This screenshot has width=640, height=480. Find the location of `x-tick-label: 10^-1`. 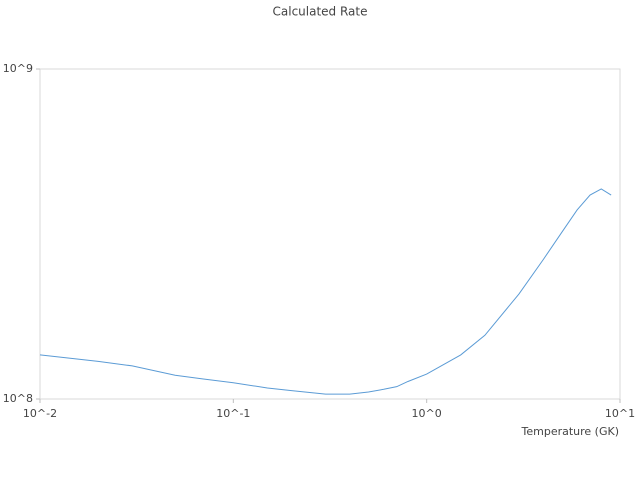

x-tick-label: 10^-1 is located at coordinates (233, 413).